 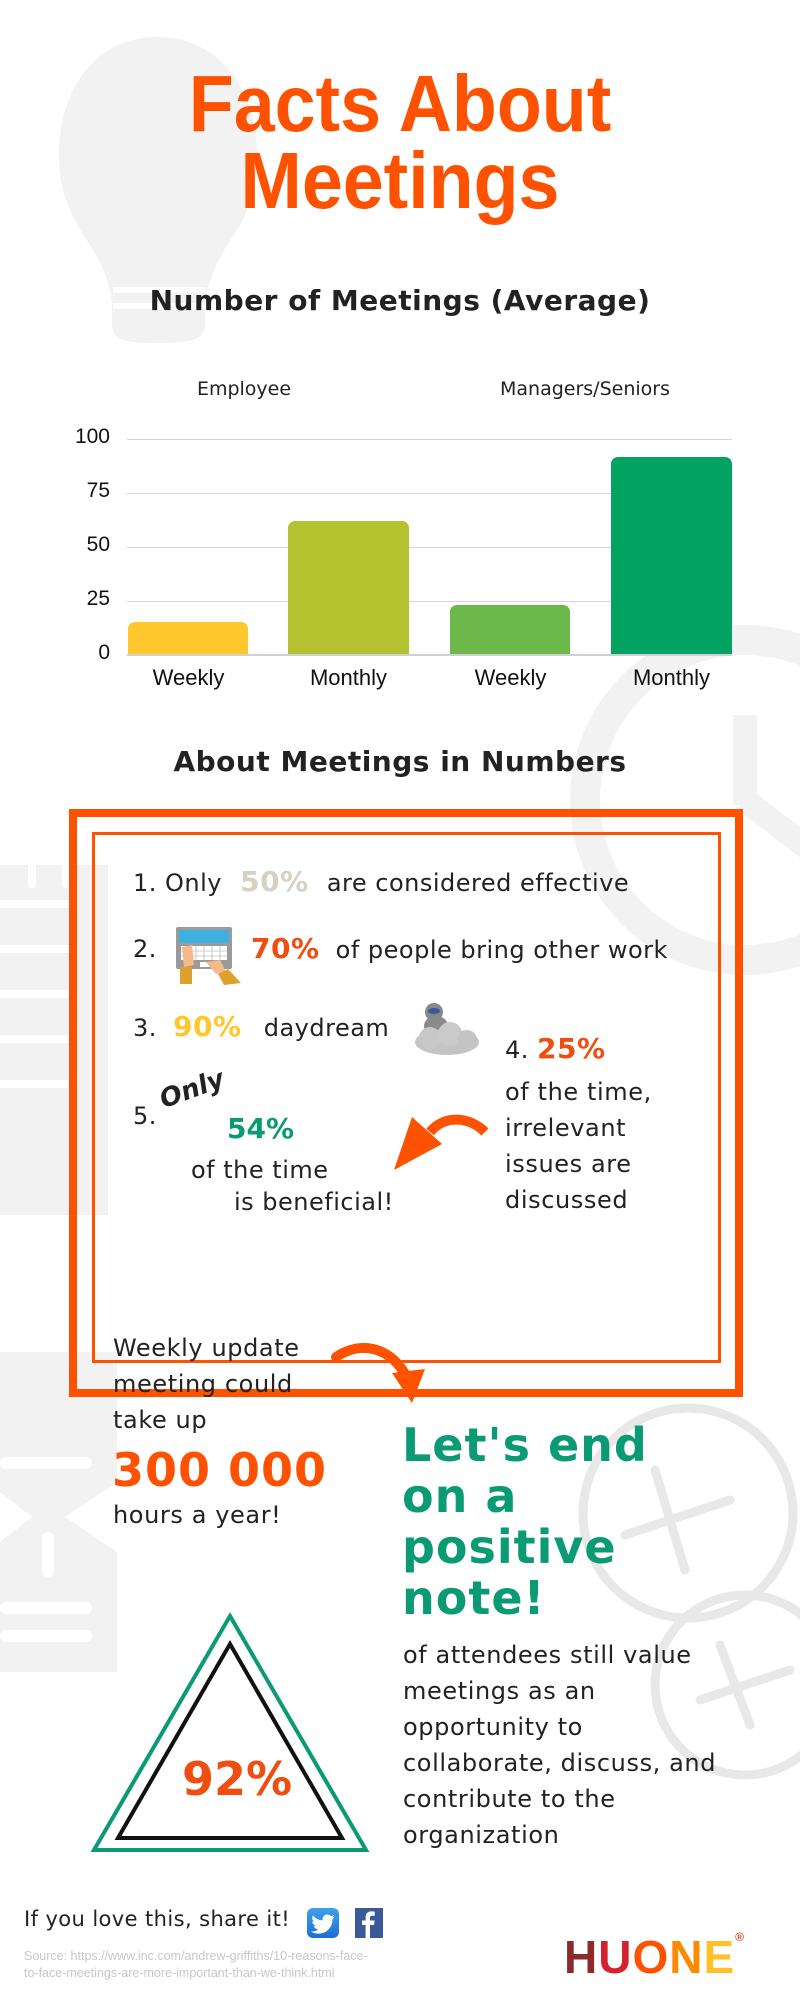 I want to click on fact-1-number: 1. Only, so click(x=177, y=883).